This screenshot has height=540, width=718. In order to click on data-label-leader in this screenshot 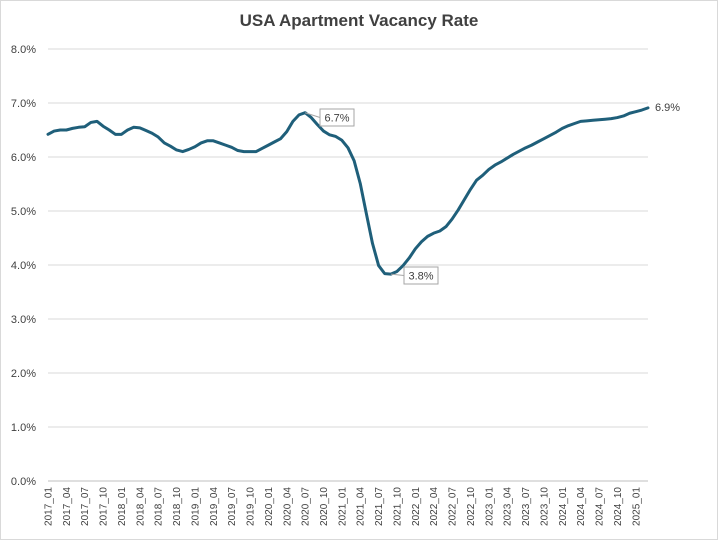, I will do `click(397, 274)`.